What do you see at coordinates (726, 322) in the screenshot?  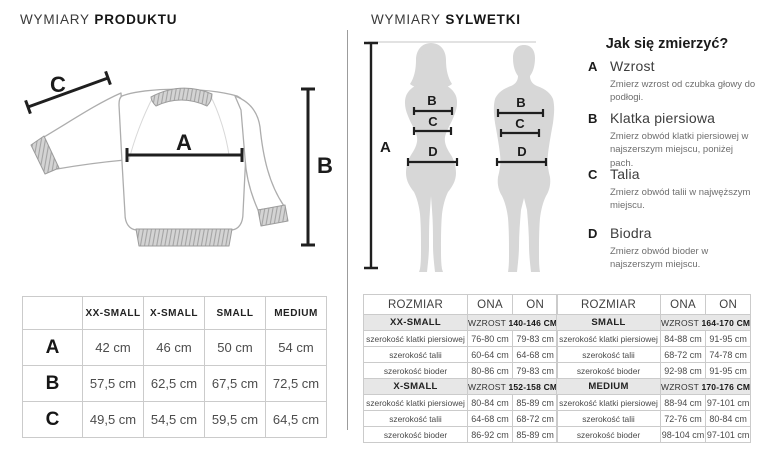 I see `height-range-value: 164-170 CM` at bounding box center [726, 322].